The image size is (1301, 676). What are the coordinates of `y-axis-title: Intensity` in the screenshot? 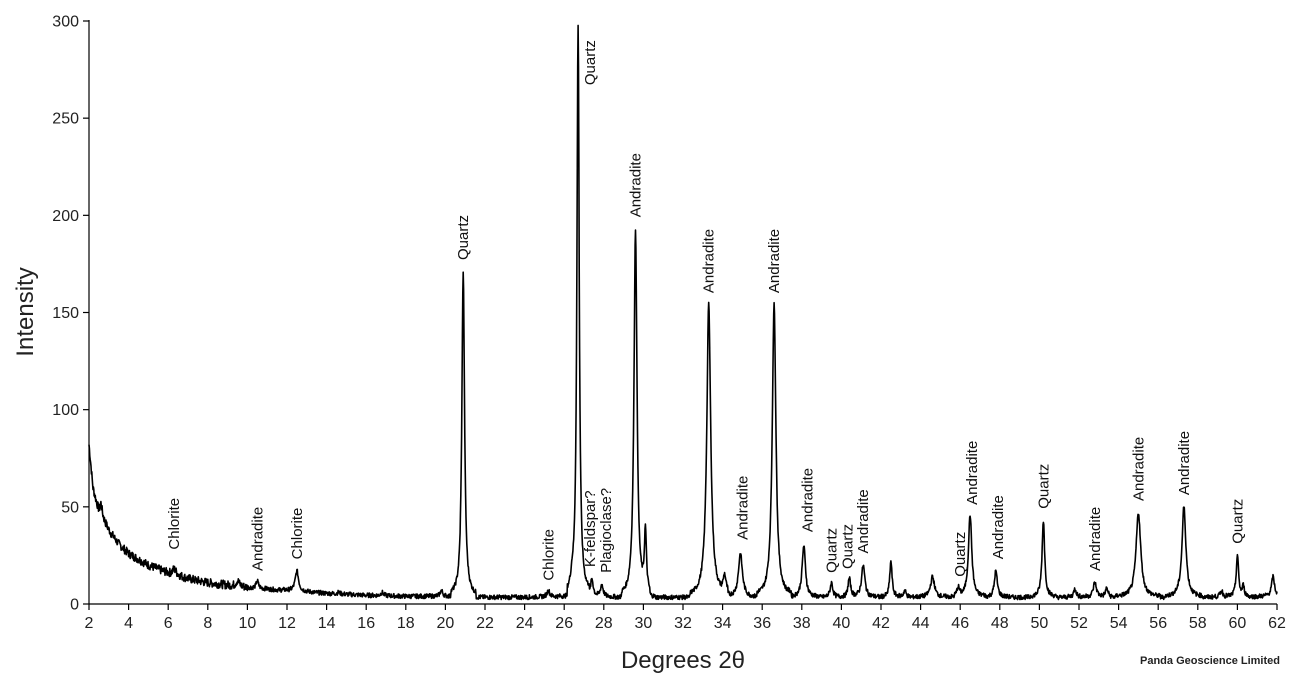 It's located at (25, 311).